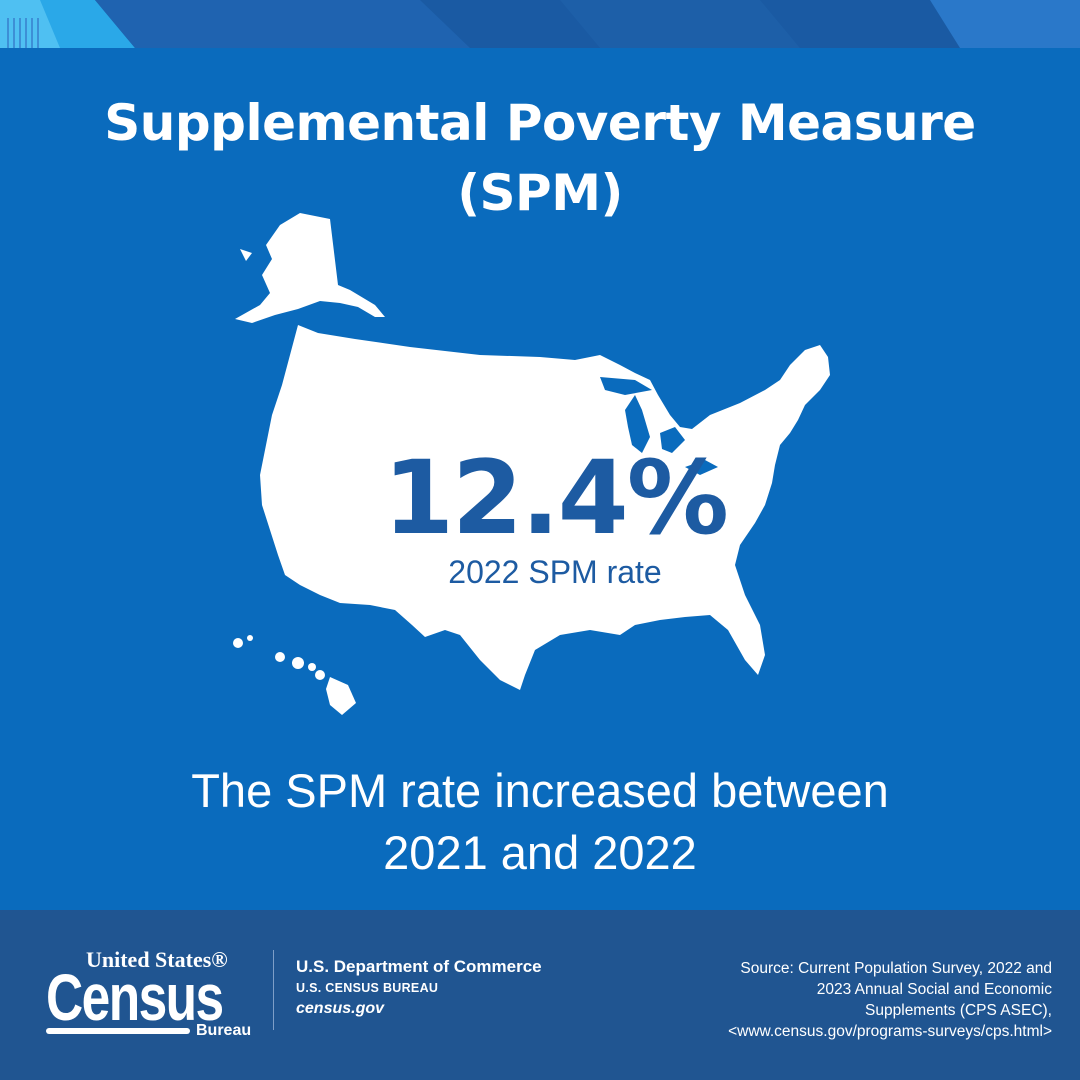 This screenshot has height=1080, width=1080. What do you see at coordinates (540, 790) in the screenshot?
I see `key-finding-line-1: The SPM rate increased between` at bounding box center [540, 790].